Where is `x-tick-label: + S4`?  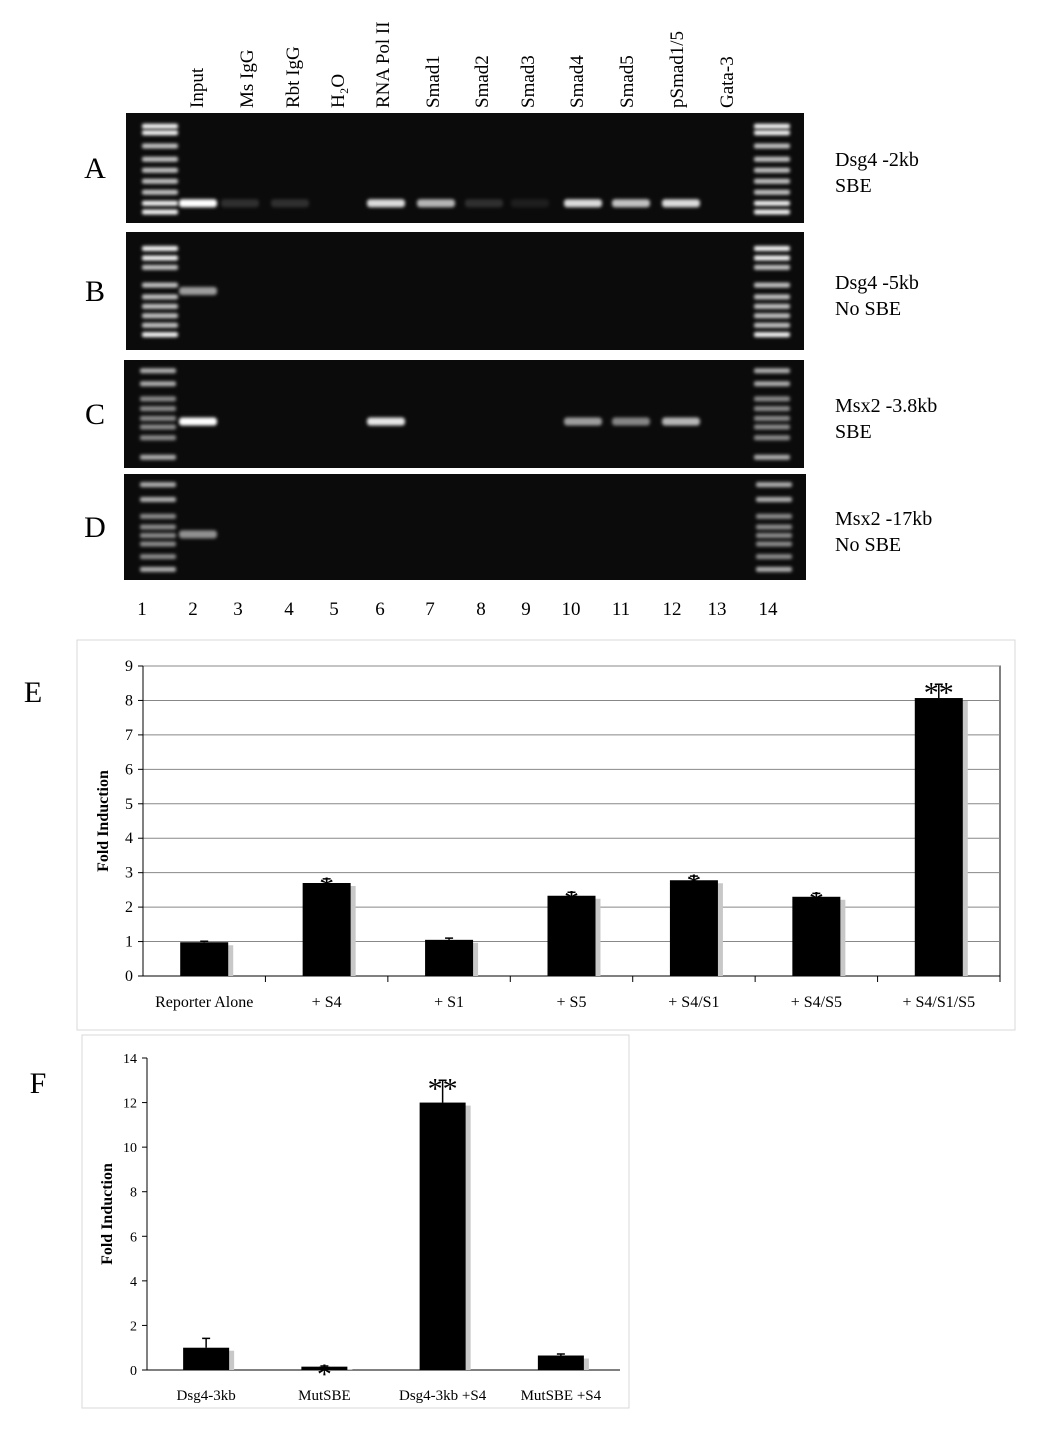
x-tick-label: + S4 is located at coordinates (327, 1002).